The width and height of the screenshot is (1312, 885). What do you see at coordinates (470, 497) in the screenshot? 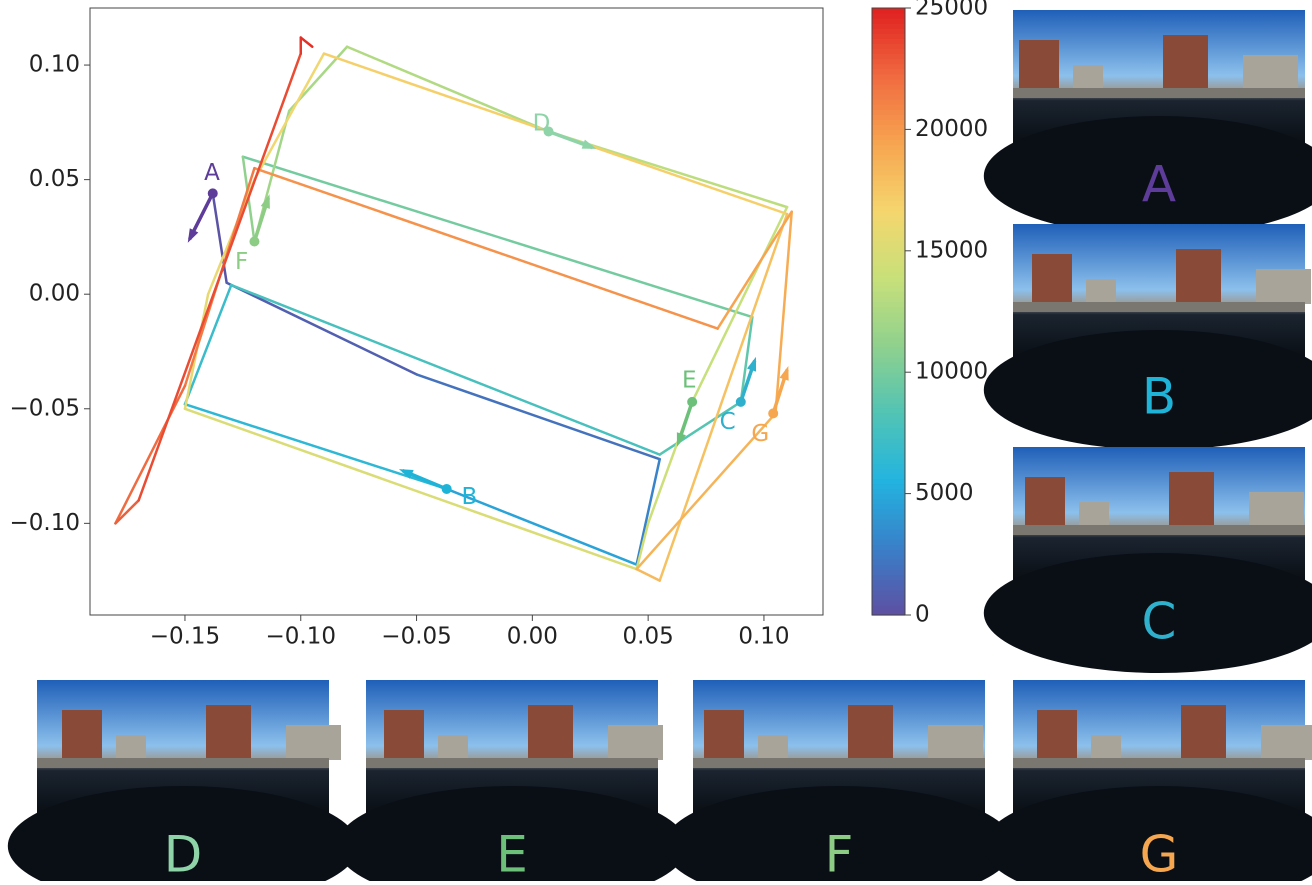
I see `arrow-label: B` at bounding box center [470, 497].